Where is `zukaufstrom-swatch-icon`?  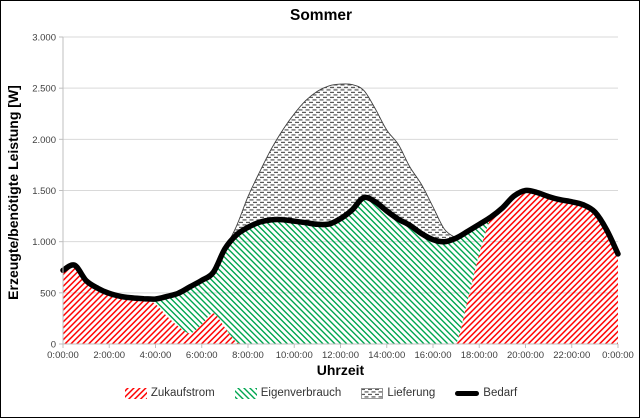 zukaufstrom-swatch-icon is located at coordinates (135, 393).